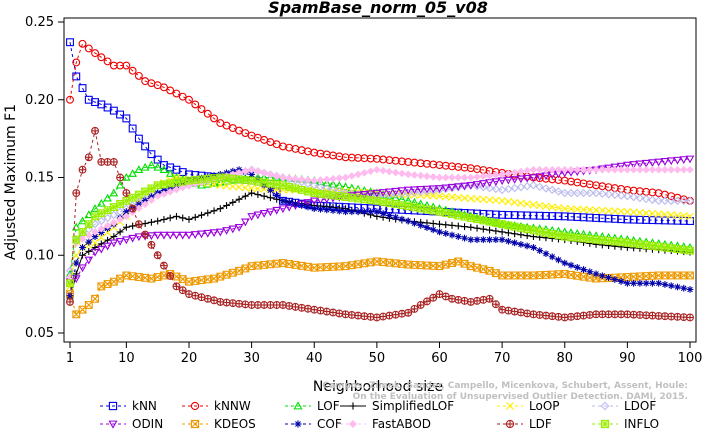 This screenshot has height=434, width=702. Describe the element at coordinates (312, 406) in the screenshot. I see `legend-item-lof: LOF` at that location.